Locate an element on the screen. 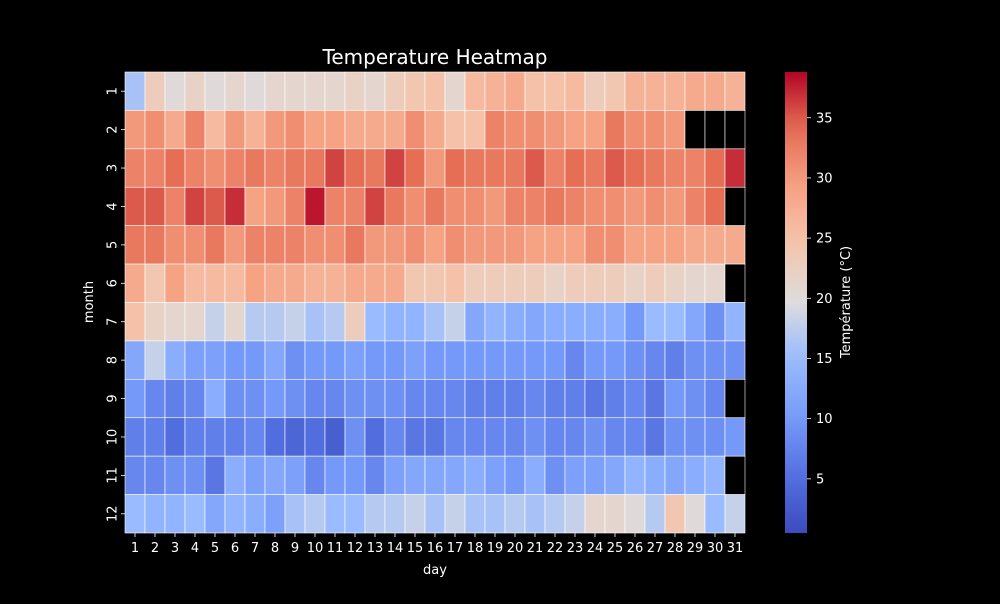  y-tick-label: 7 is located at coordinates (113, 322).